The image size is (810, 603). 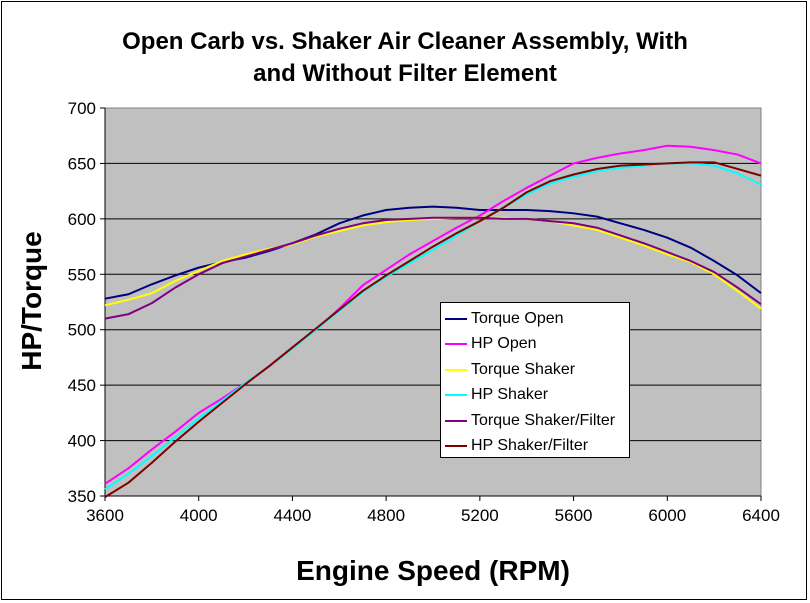 I want to click on legend-item: Torque Shaker/Filter, so click(x=537, y=421).